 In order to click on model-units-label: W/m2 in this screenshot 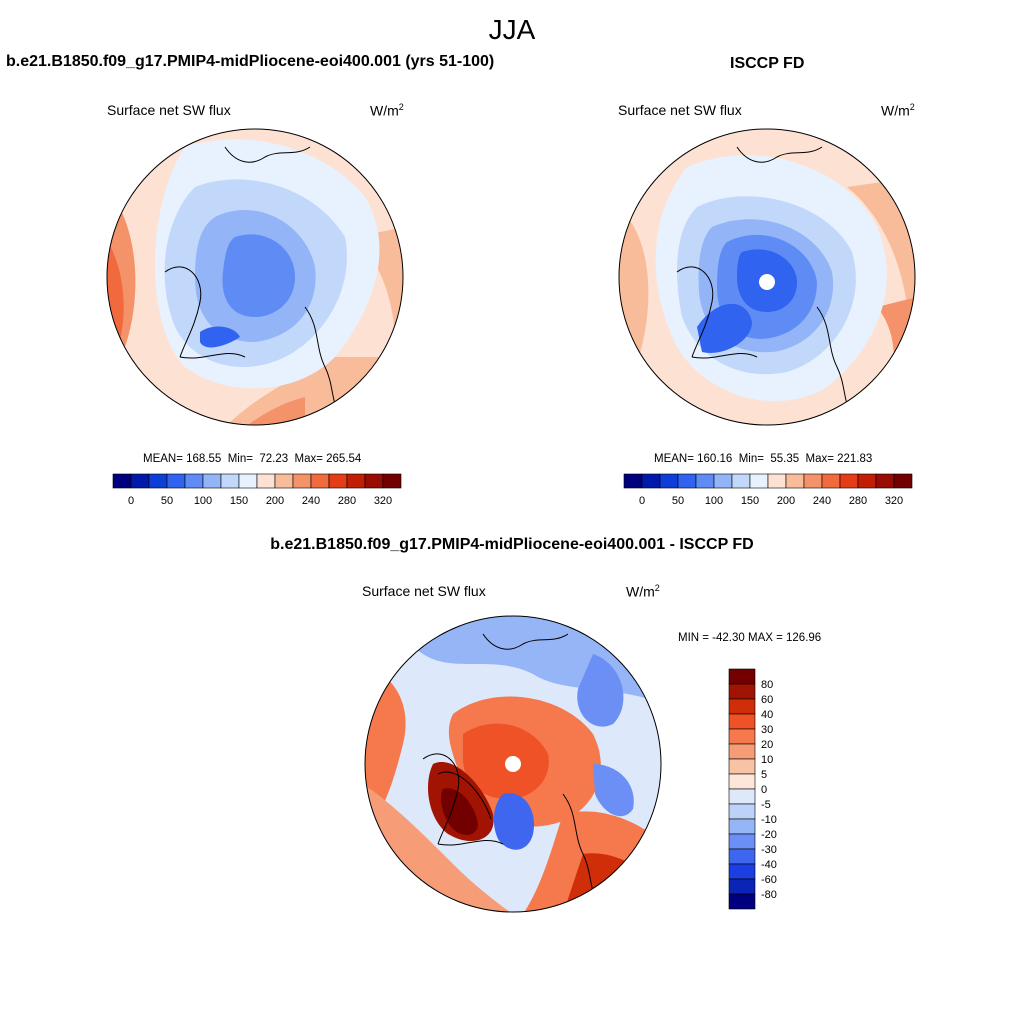, I will do `click(387, 110)`.